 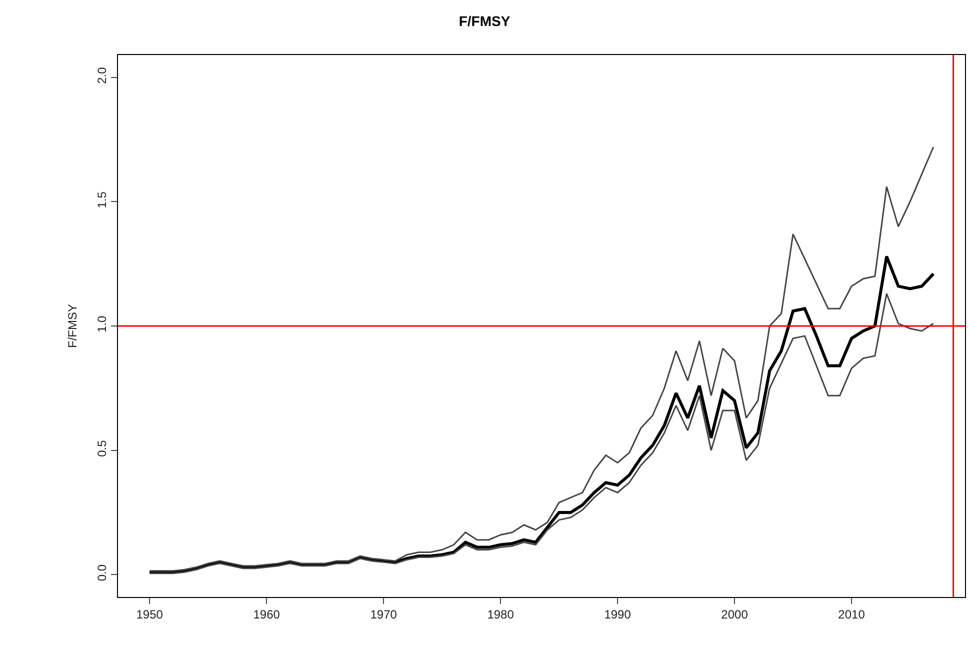 I want to click on y-tick-label: 2.0, so click(x=102, y=75).